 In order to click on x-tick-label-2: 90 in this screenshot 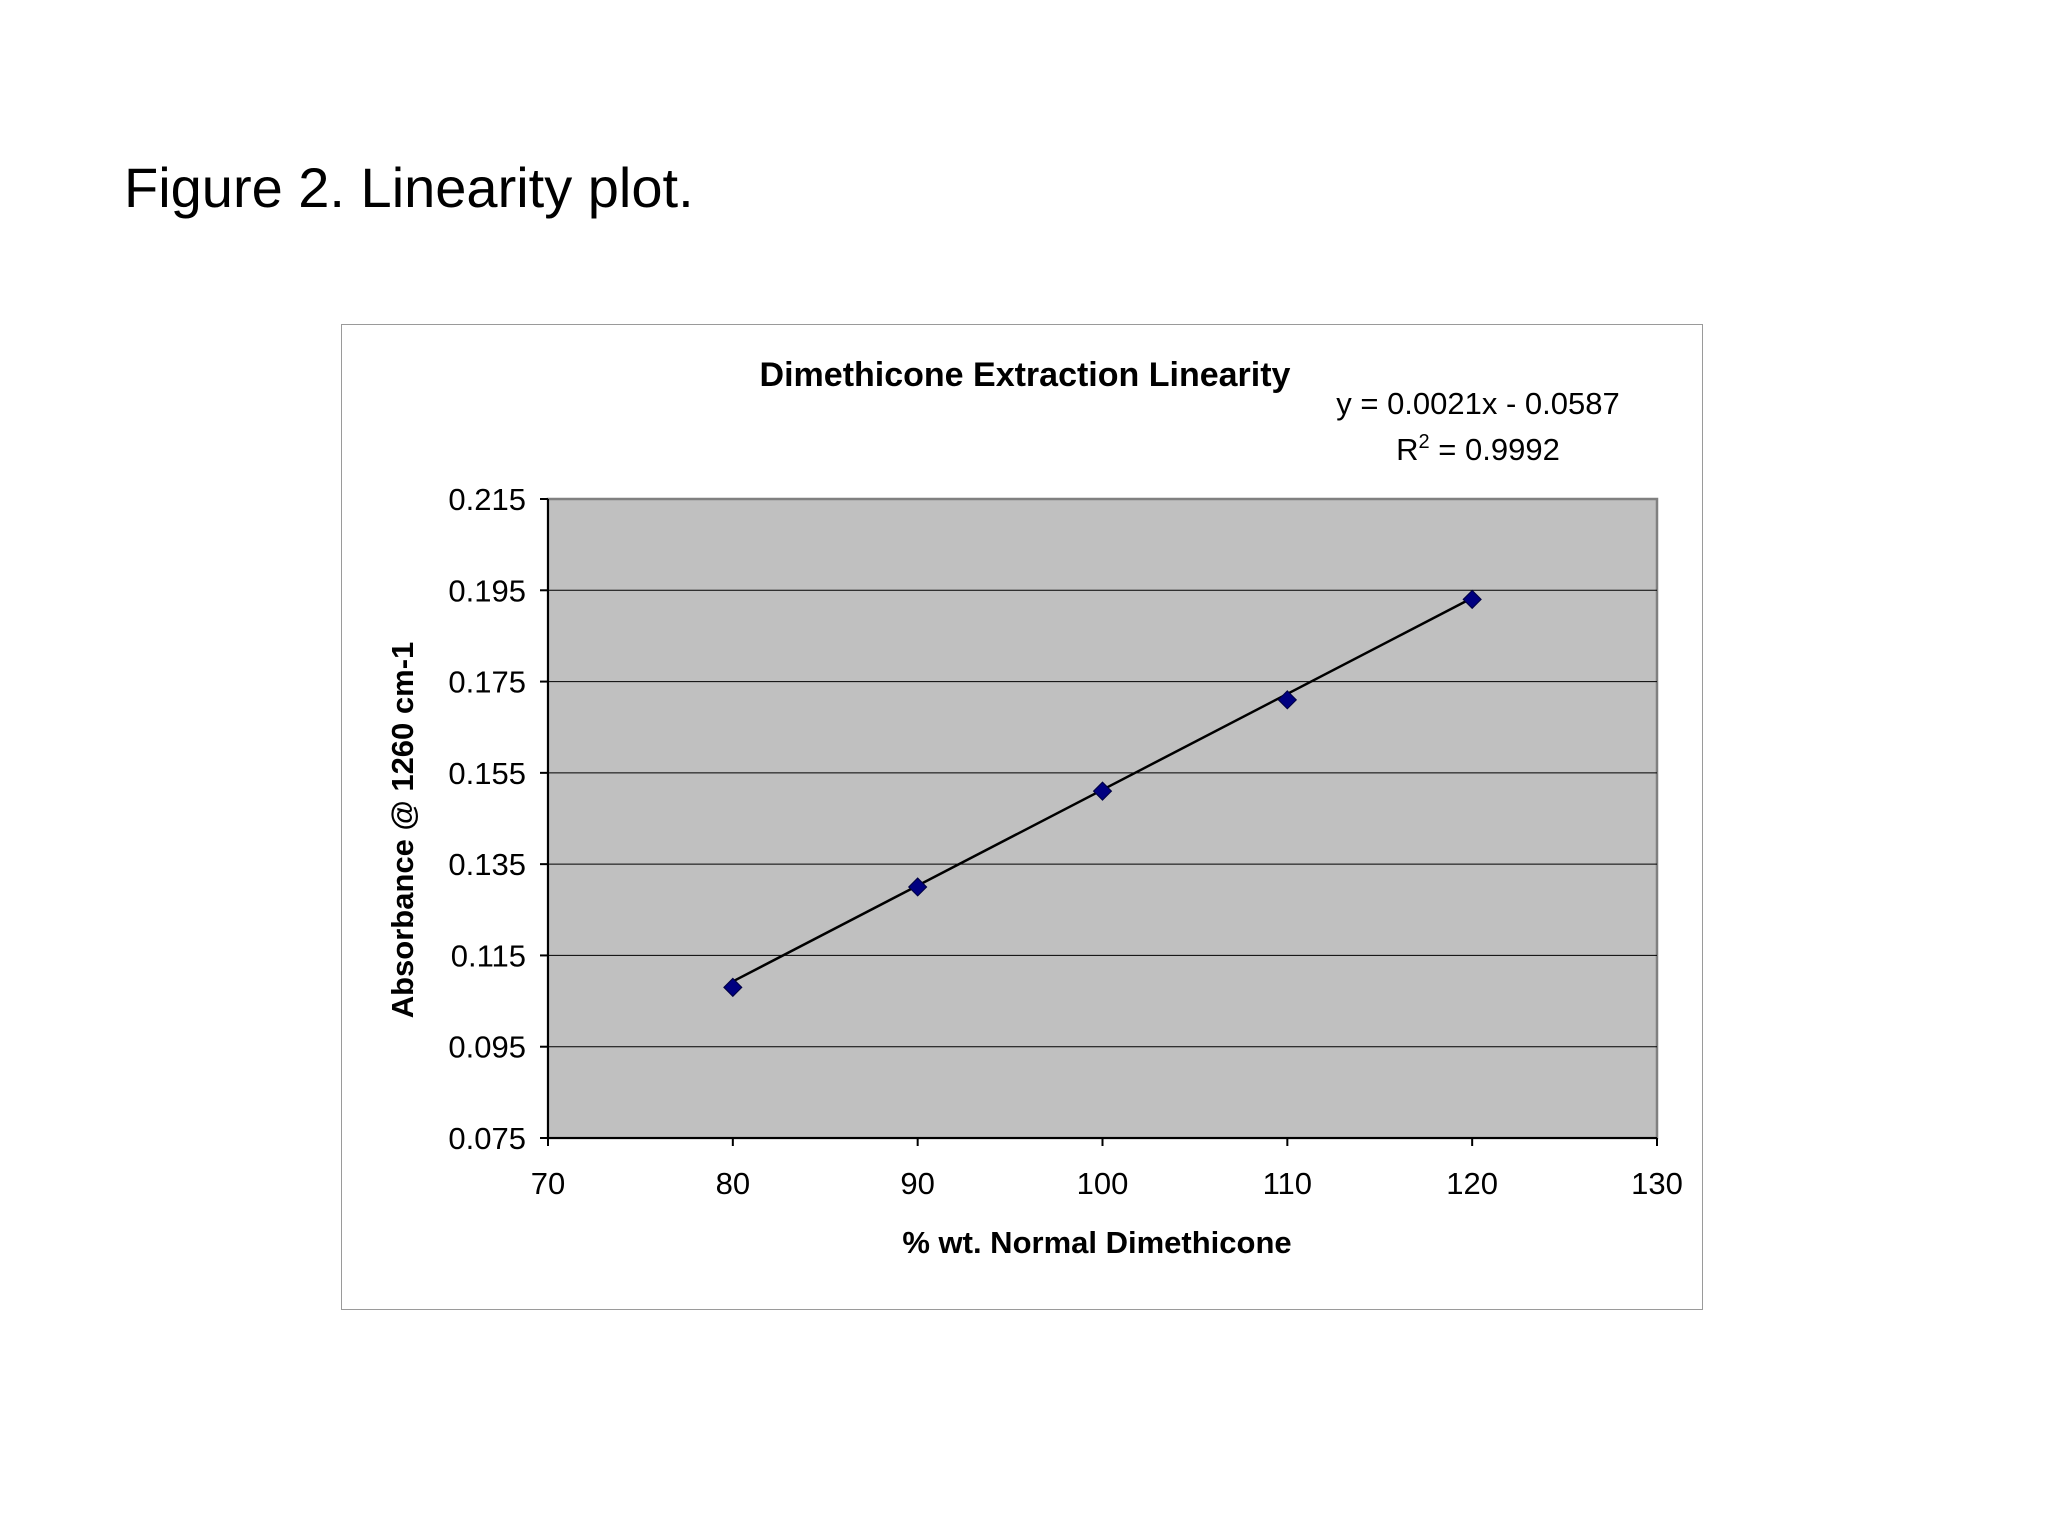, I will do `click(917, 1183)`.